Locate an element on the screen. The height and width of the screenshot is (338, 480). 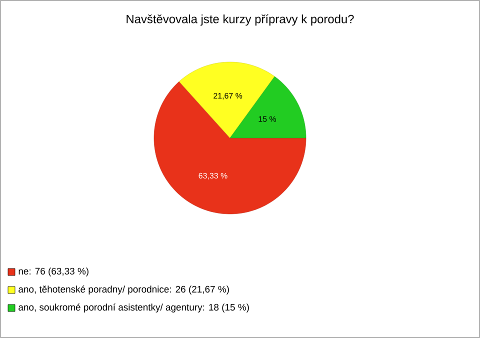
legend-label: ano, soukromé porodní asistentky/ agentury: 18 (15 %) is located at coordinates (133, 308).